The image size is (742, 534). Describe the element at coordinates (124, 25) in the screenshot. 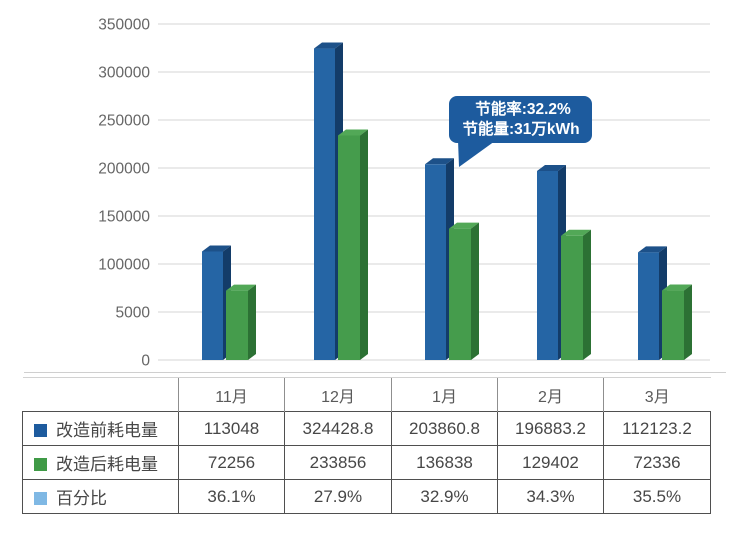

I see `y-tick-label: 350000` at that location.